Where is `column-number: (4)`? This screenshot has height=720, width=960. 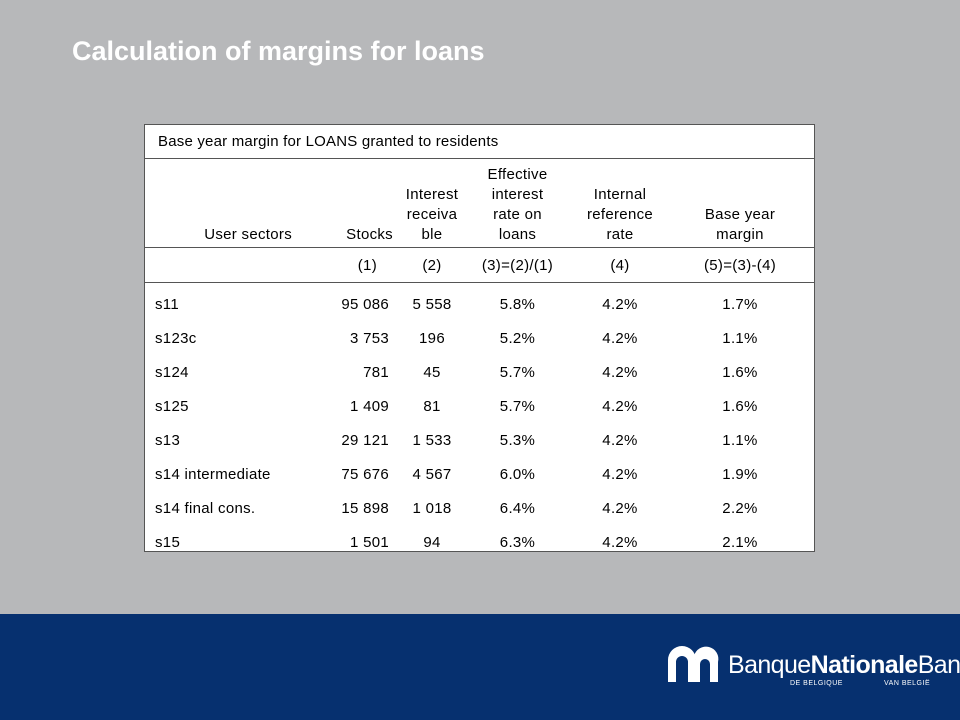
column-number: (4) is located at coordinates (620, 265).